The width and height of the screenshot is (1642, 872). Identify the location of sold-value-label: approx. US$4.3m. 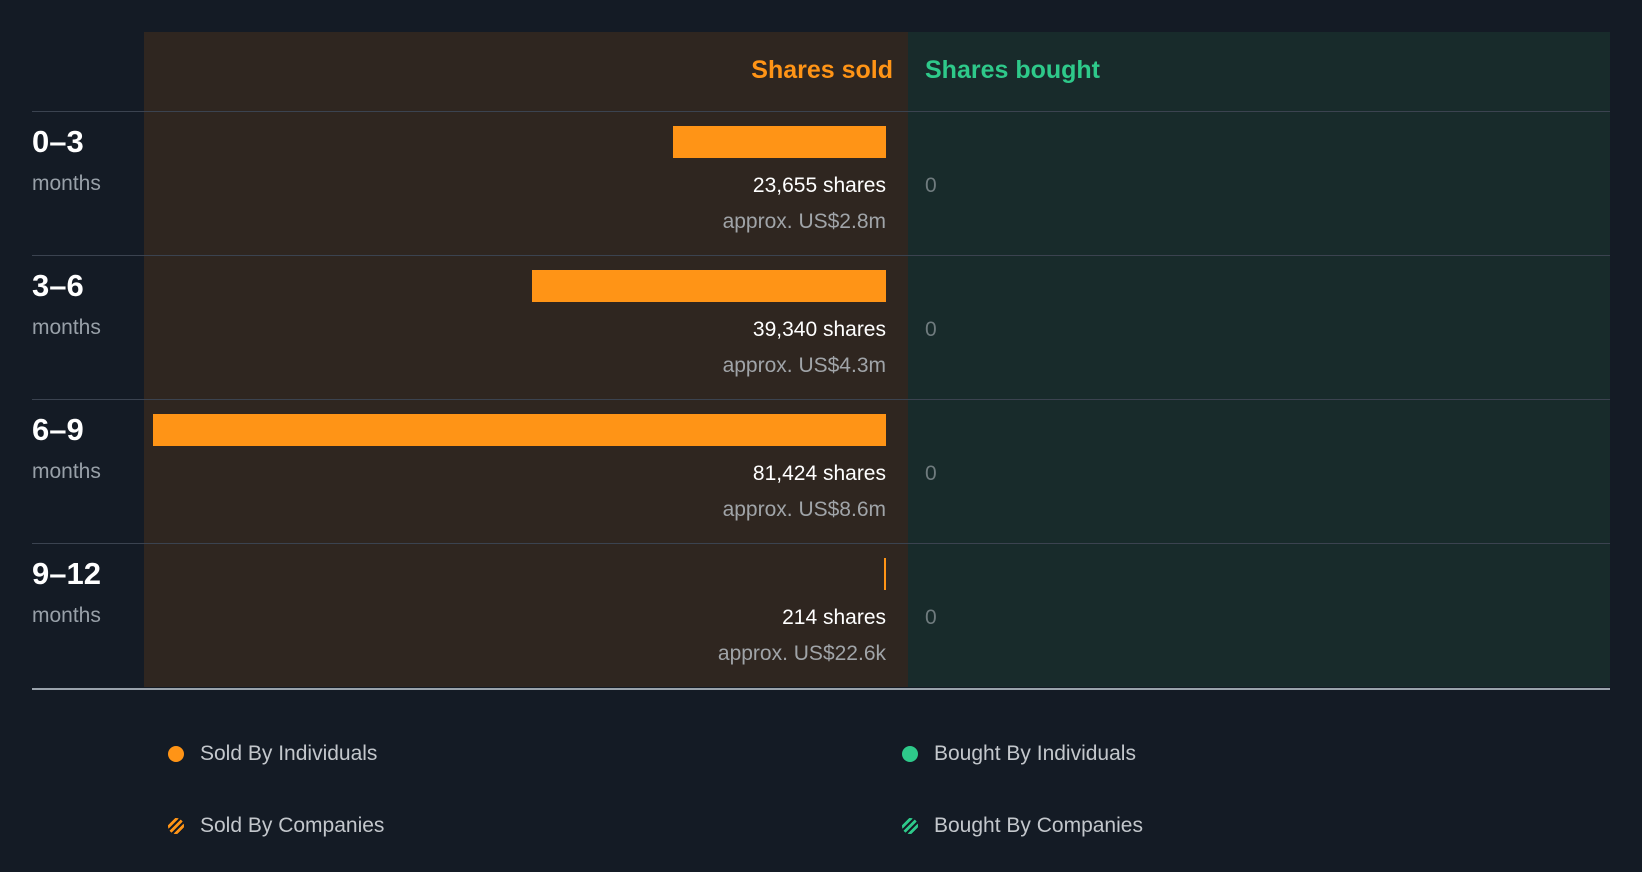
(804, 365).